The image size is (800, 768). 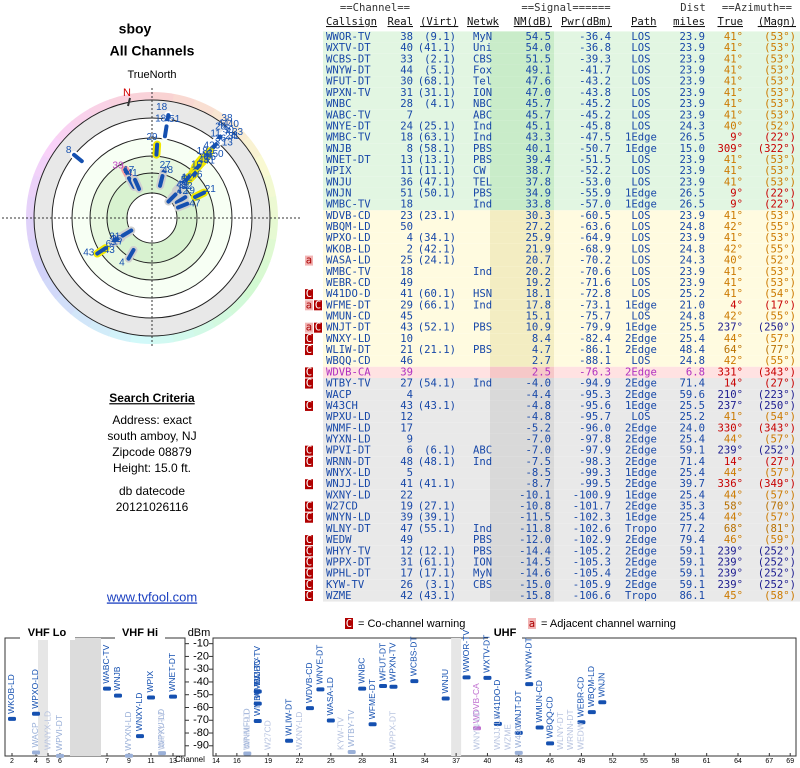 What do you see at coordinates (692, 149) in the screenshot?
I see `cell-dist: 15.0` at bounding box center [692, 149].